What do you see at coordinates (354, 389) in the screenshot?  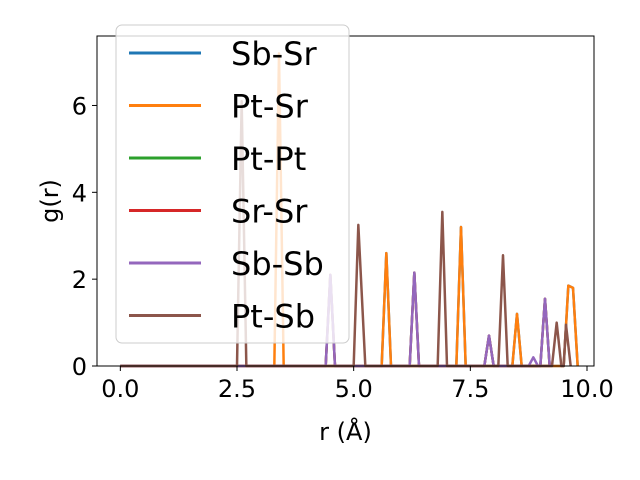 I see `x-tick-label: 5.0` at bounding box center [354, 389].